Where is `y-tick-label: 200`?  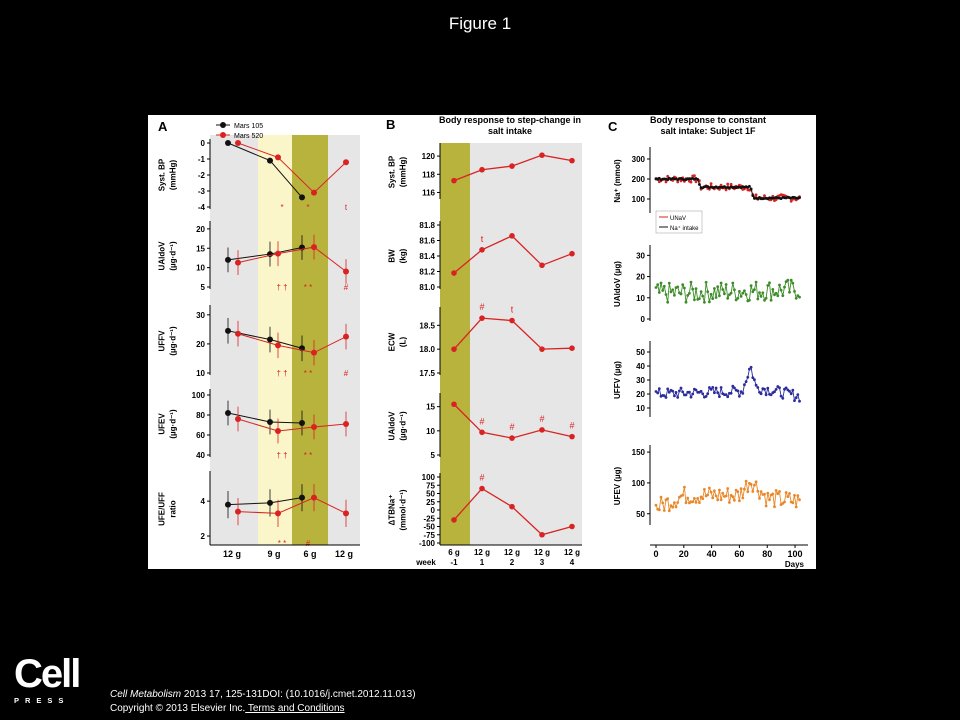 y-tick-label: 200 is located at coordinates (639, 179).